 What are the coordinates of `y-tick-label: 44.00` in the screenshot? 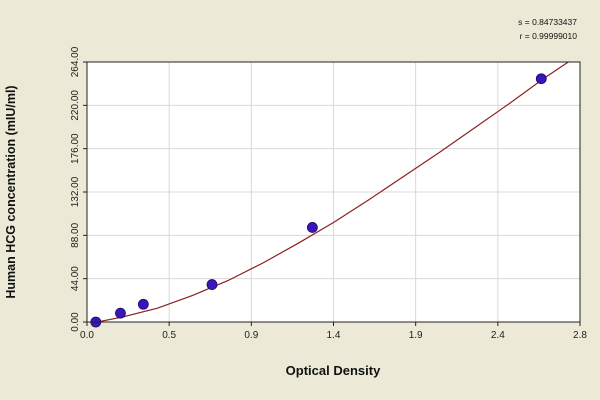 It's located at (75, 278).